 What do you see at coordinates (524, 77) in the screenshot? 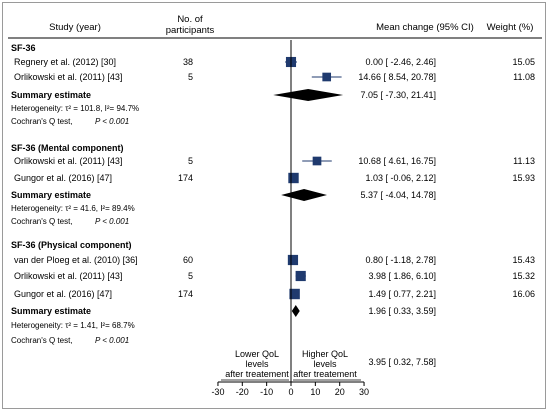
I see `weight-text: 11.08` at bounding box center [524, 77].